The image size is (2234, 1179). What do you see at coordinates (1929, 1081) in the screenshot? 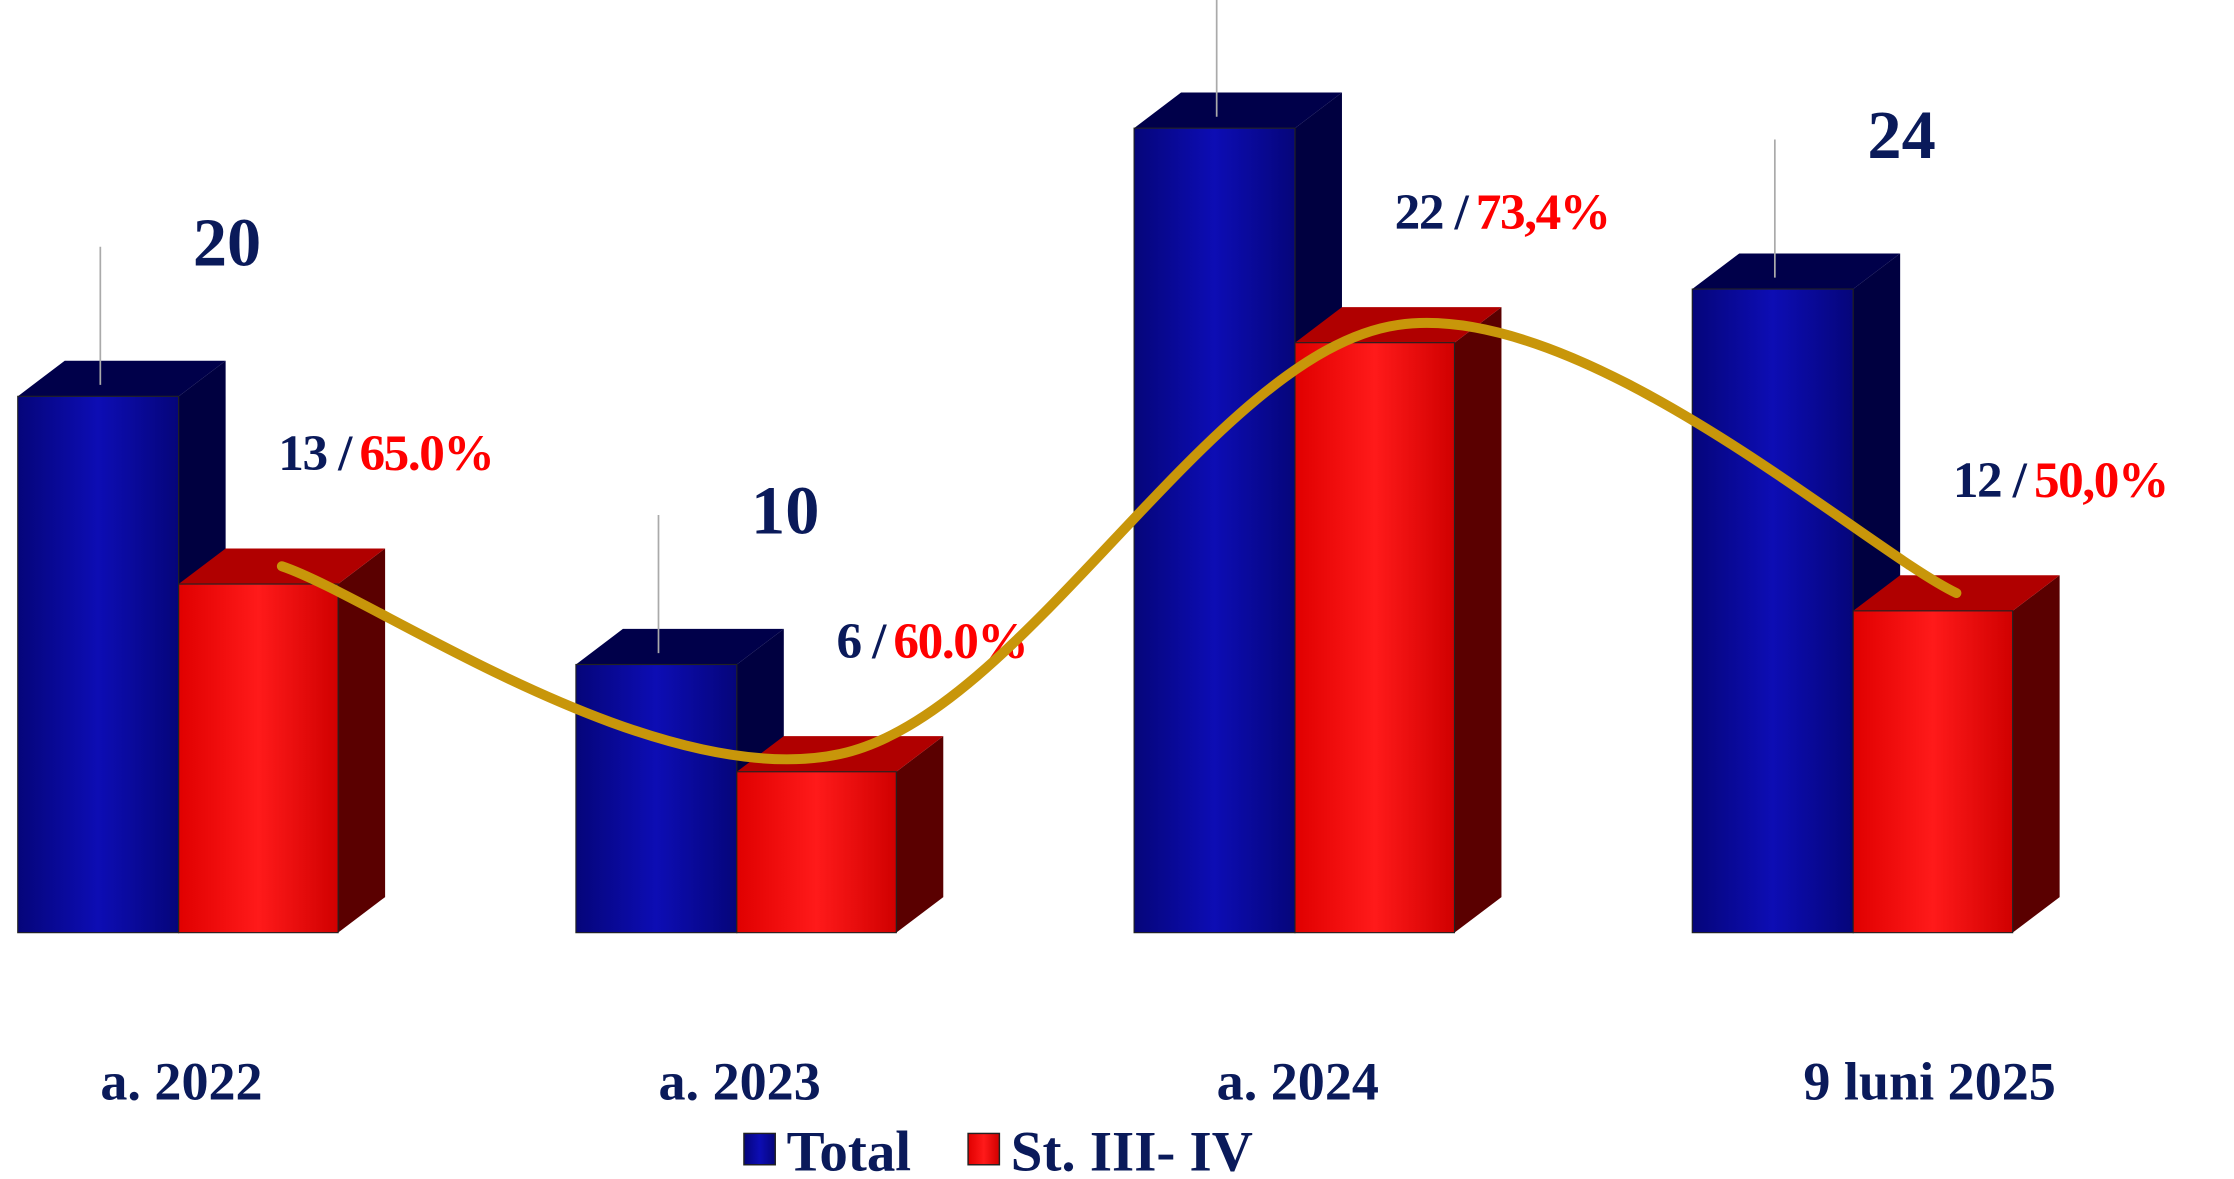
I see `x-tick-label: 9 luni 2025` at bounding box center [1929, 1081].